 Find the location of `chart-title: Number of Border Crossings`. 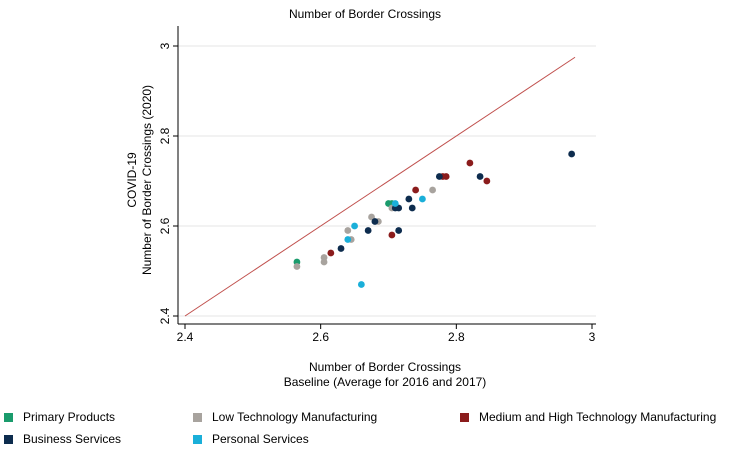

chart-title: Number of Border Crossings is located at coordinates (365, 14).